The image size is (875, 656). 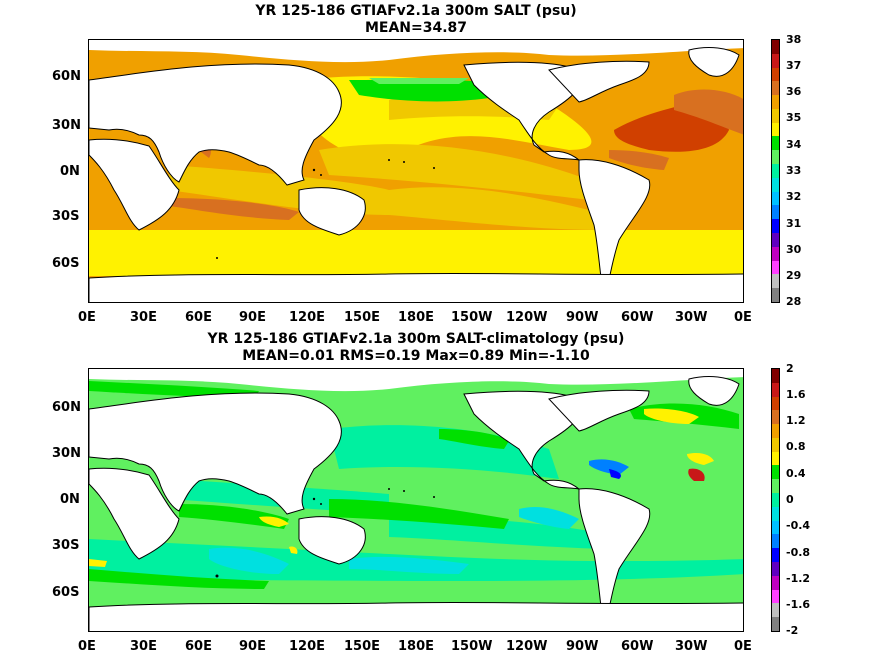 I want to click on colorbar-label: 32, so click(x=794, y=196).